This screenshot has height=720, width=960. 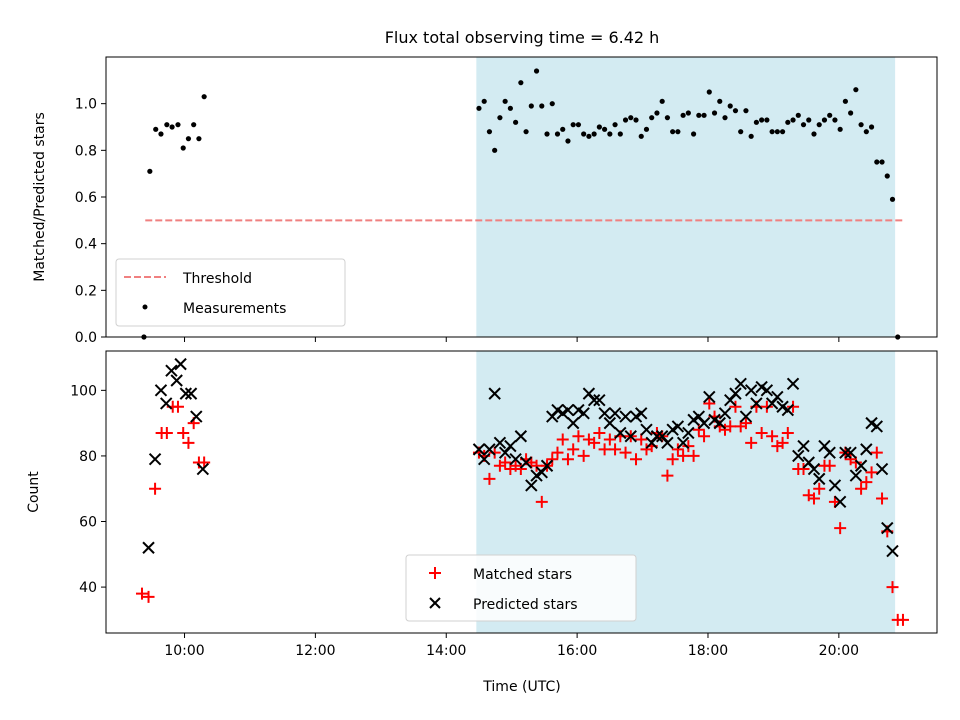 I want to click on top-y-tick-label: 0.4, so click(x=86, y=245).